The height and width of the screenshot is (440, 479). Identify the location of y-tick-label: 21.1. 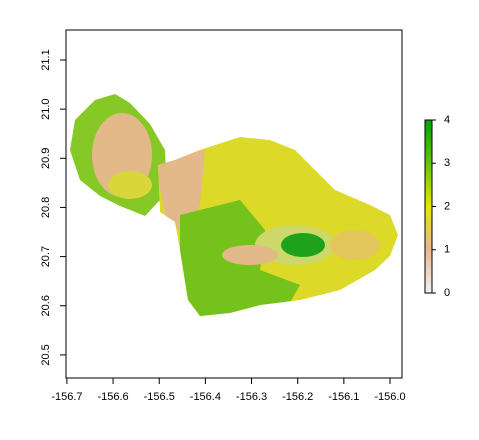
(46, 59).